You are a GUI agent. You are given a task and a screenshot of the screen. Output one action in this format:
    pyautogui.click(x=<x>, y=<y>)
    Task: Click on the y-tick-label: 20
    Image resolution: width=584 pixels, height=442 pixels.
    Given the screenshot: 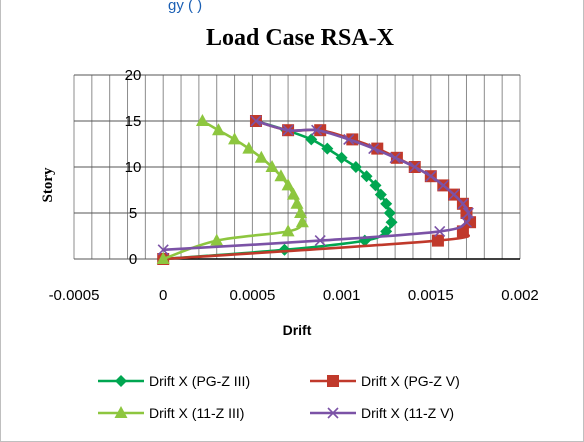 What is the action you would take?
    pyautogui.click(x=133, y=75)
    